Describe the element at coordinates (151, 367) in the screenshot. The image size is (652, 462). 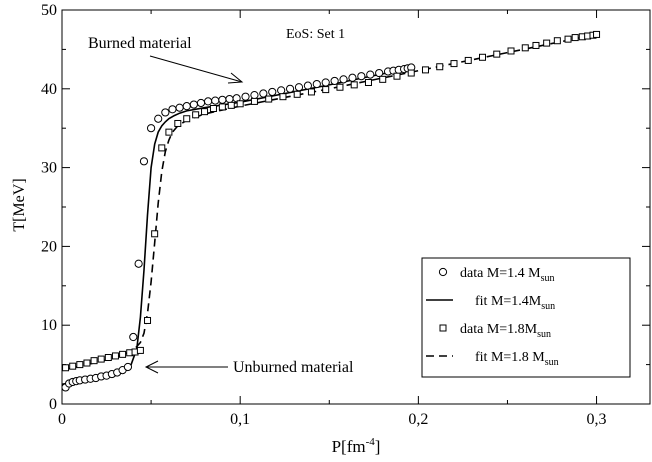
I see `unburned-arrowhead` at that location.